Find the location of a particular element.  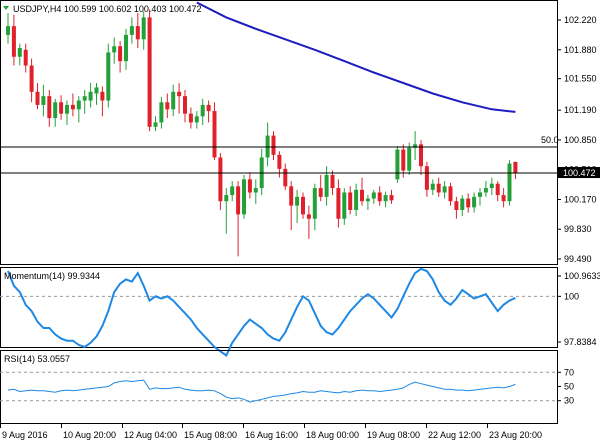

momentum-axis-label: 100.9633 is located at coordinates (582, 276).